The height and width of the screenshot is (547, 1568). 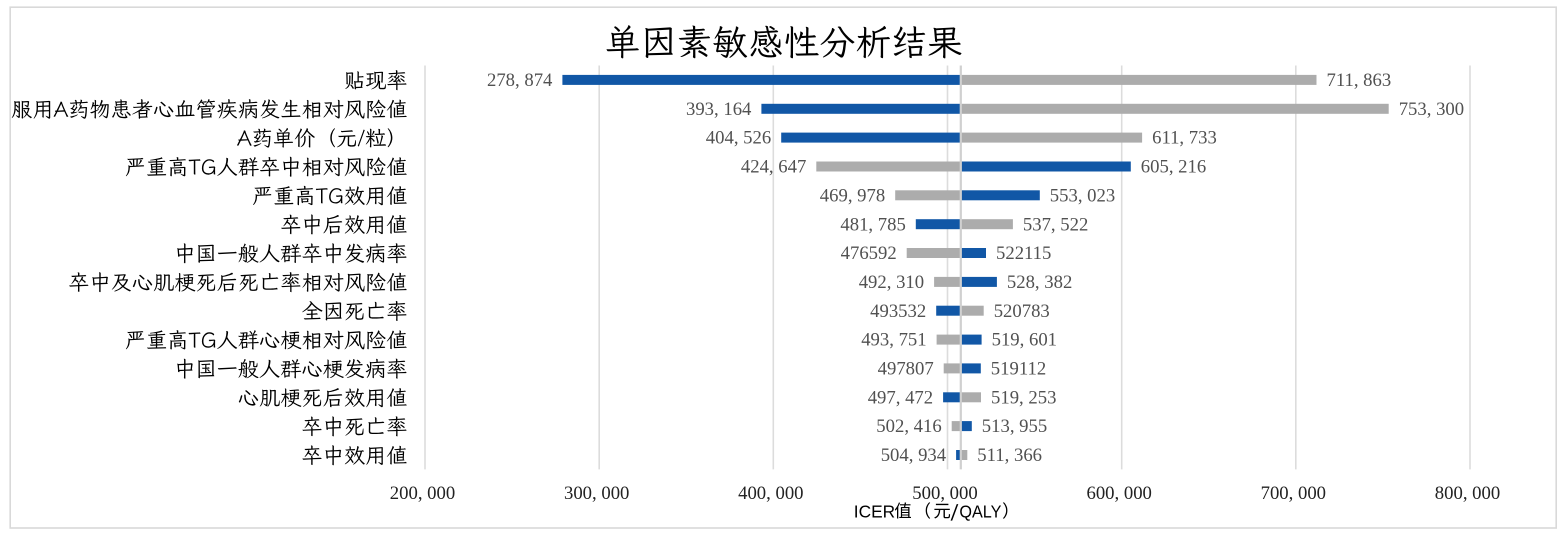 I want to click on svg-text: 476592, so click(x=869, y=253).